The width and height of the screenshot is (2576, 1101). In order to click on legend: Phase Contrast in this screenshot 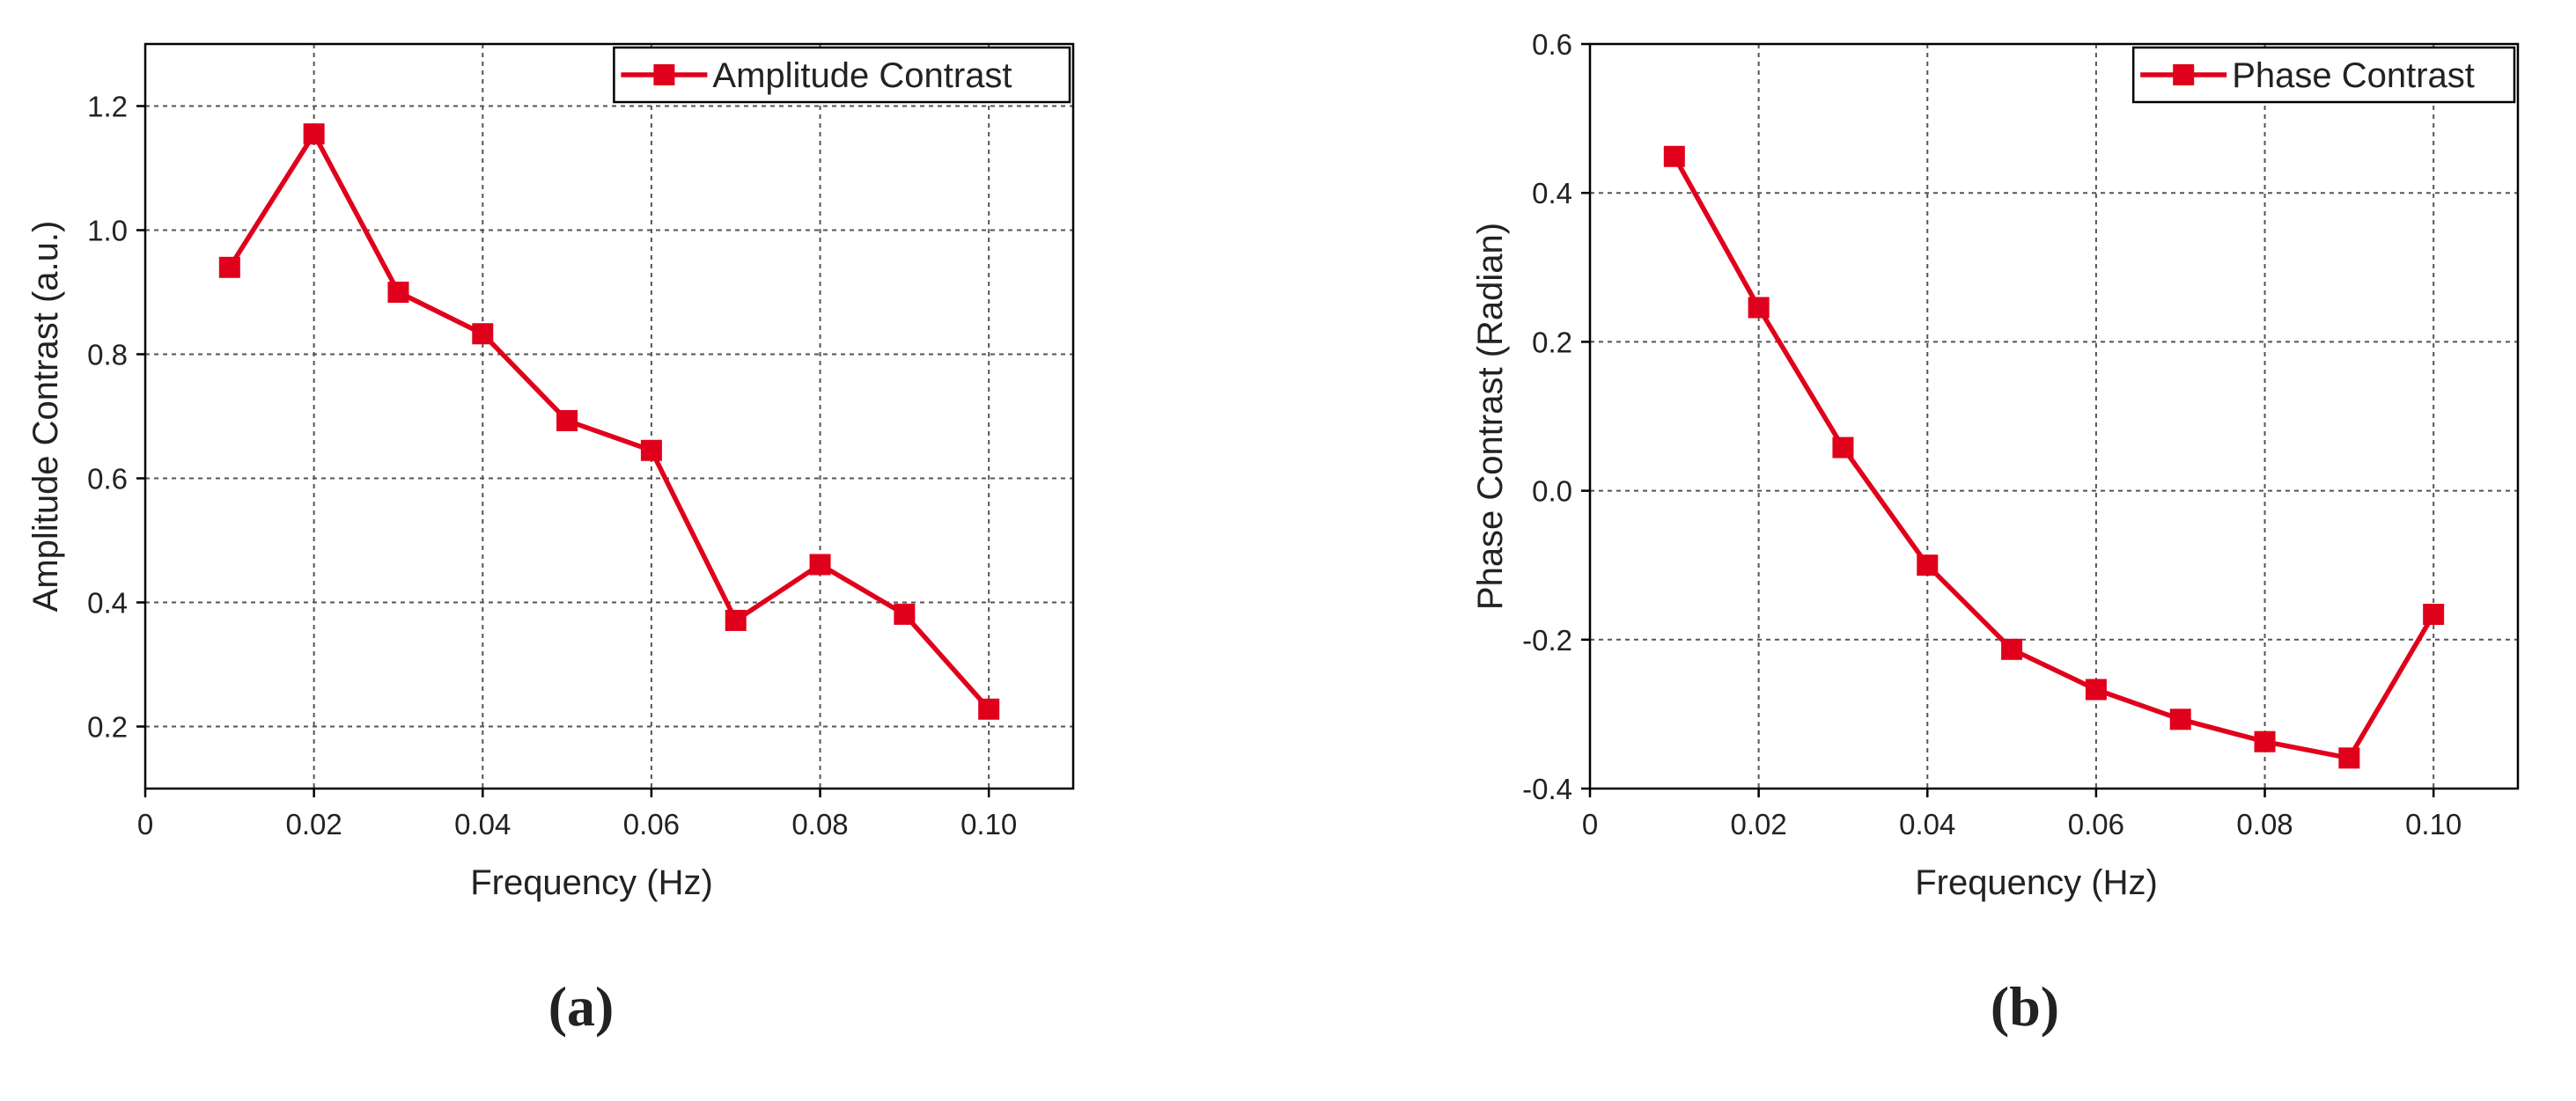, I will do `click(2324, 75)`.